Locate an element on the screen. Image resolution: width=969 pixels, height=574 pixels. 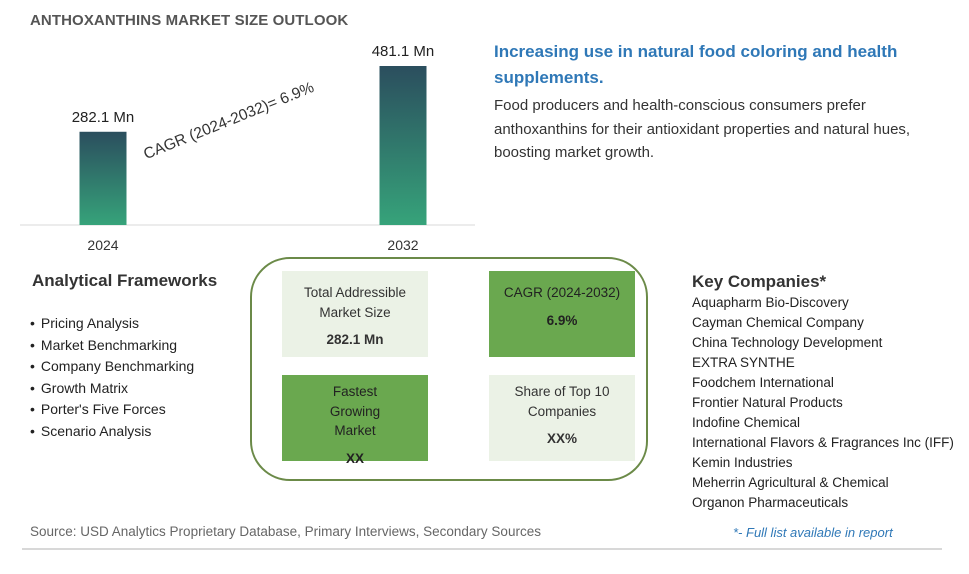
cagr-label: CAGR (2024-2032) is located at coordinates (562, 292).